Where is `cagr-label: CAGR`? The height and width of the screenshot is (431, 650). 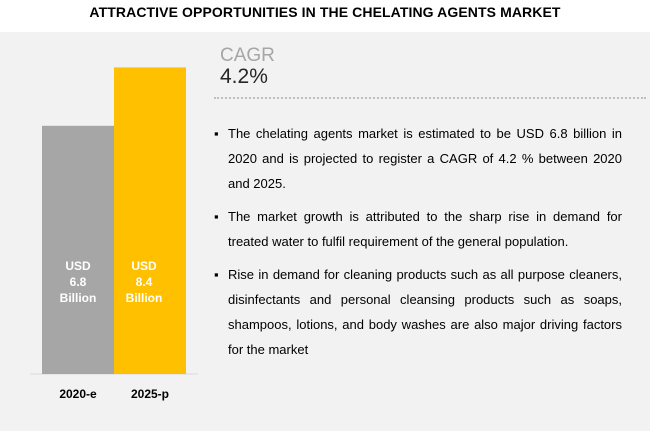 cagr-label: CAGR is located at coordinates (247, 55).